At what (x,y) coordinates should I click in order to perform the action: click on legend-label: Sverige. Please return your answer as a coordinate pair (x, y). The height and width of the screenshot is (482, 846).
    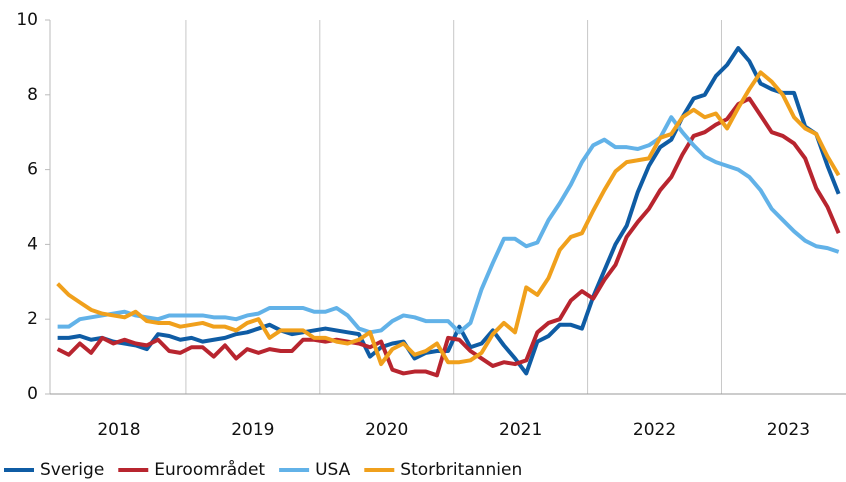
    Looking at the image, I should click on (72, 470).